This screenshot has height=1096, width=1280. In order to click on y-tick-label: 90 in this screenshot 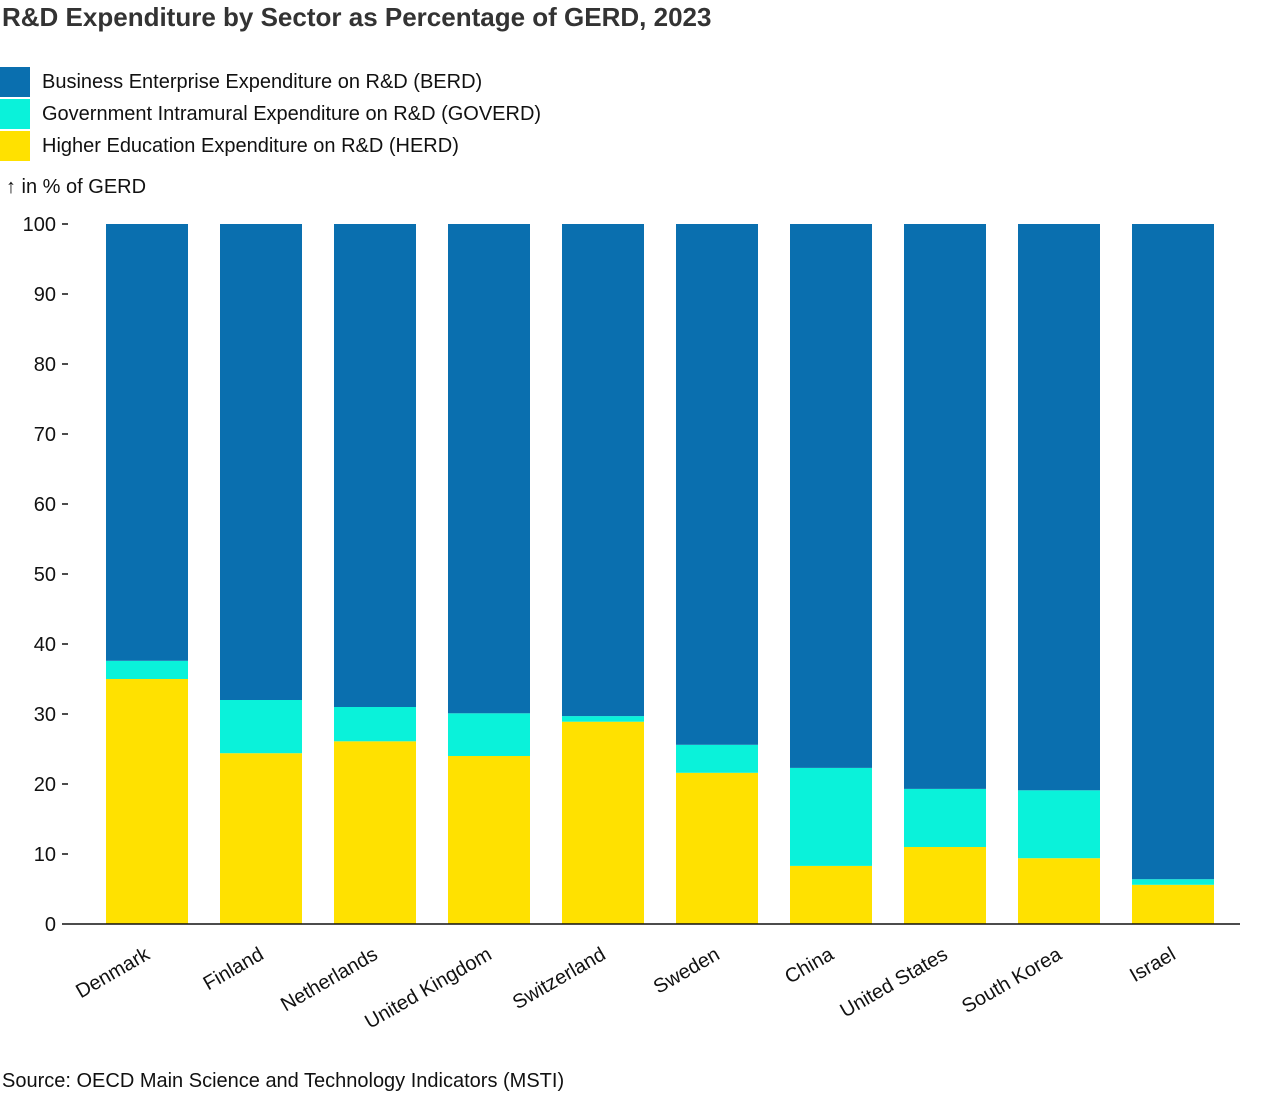, I will do `click(45, 295)`.